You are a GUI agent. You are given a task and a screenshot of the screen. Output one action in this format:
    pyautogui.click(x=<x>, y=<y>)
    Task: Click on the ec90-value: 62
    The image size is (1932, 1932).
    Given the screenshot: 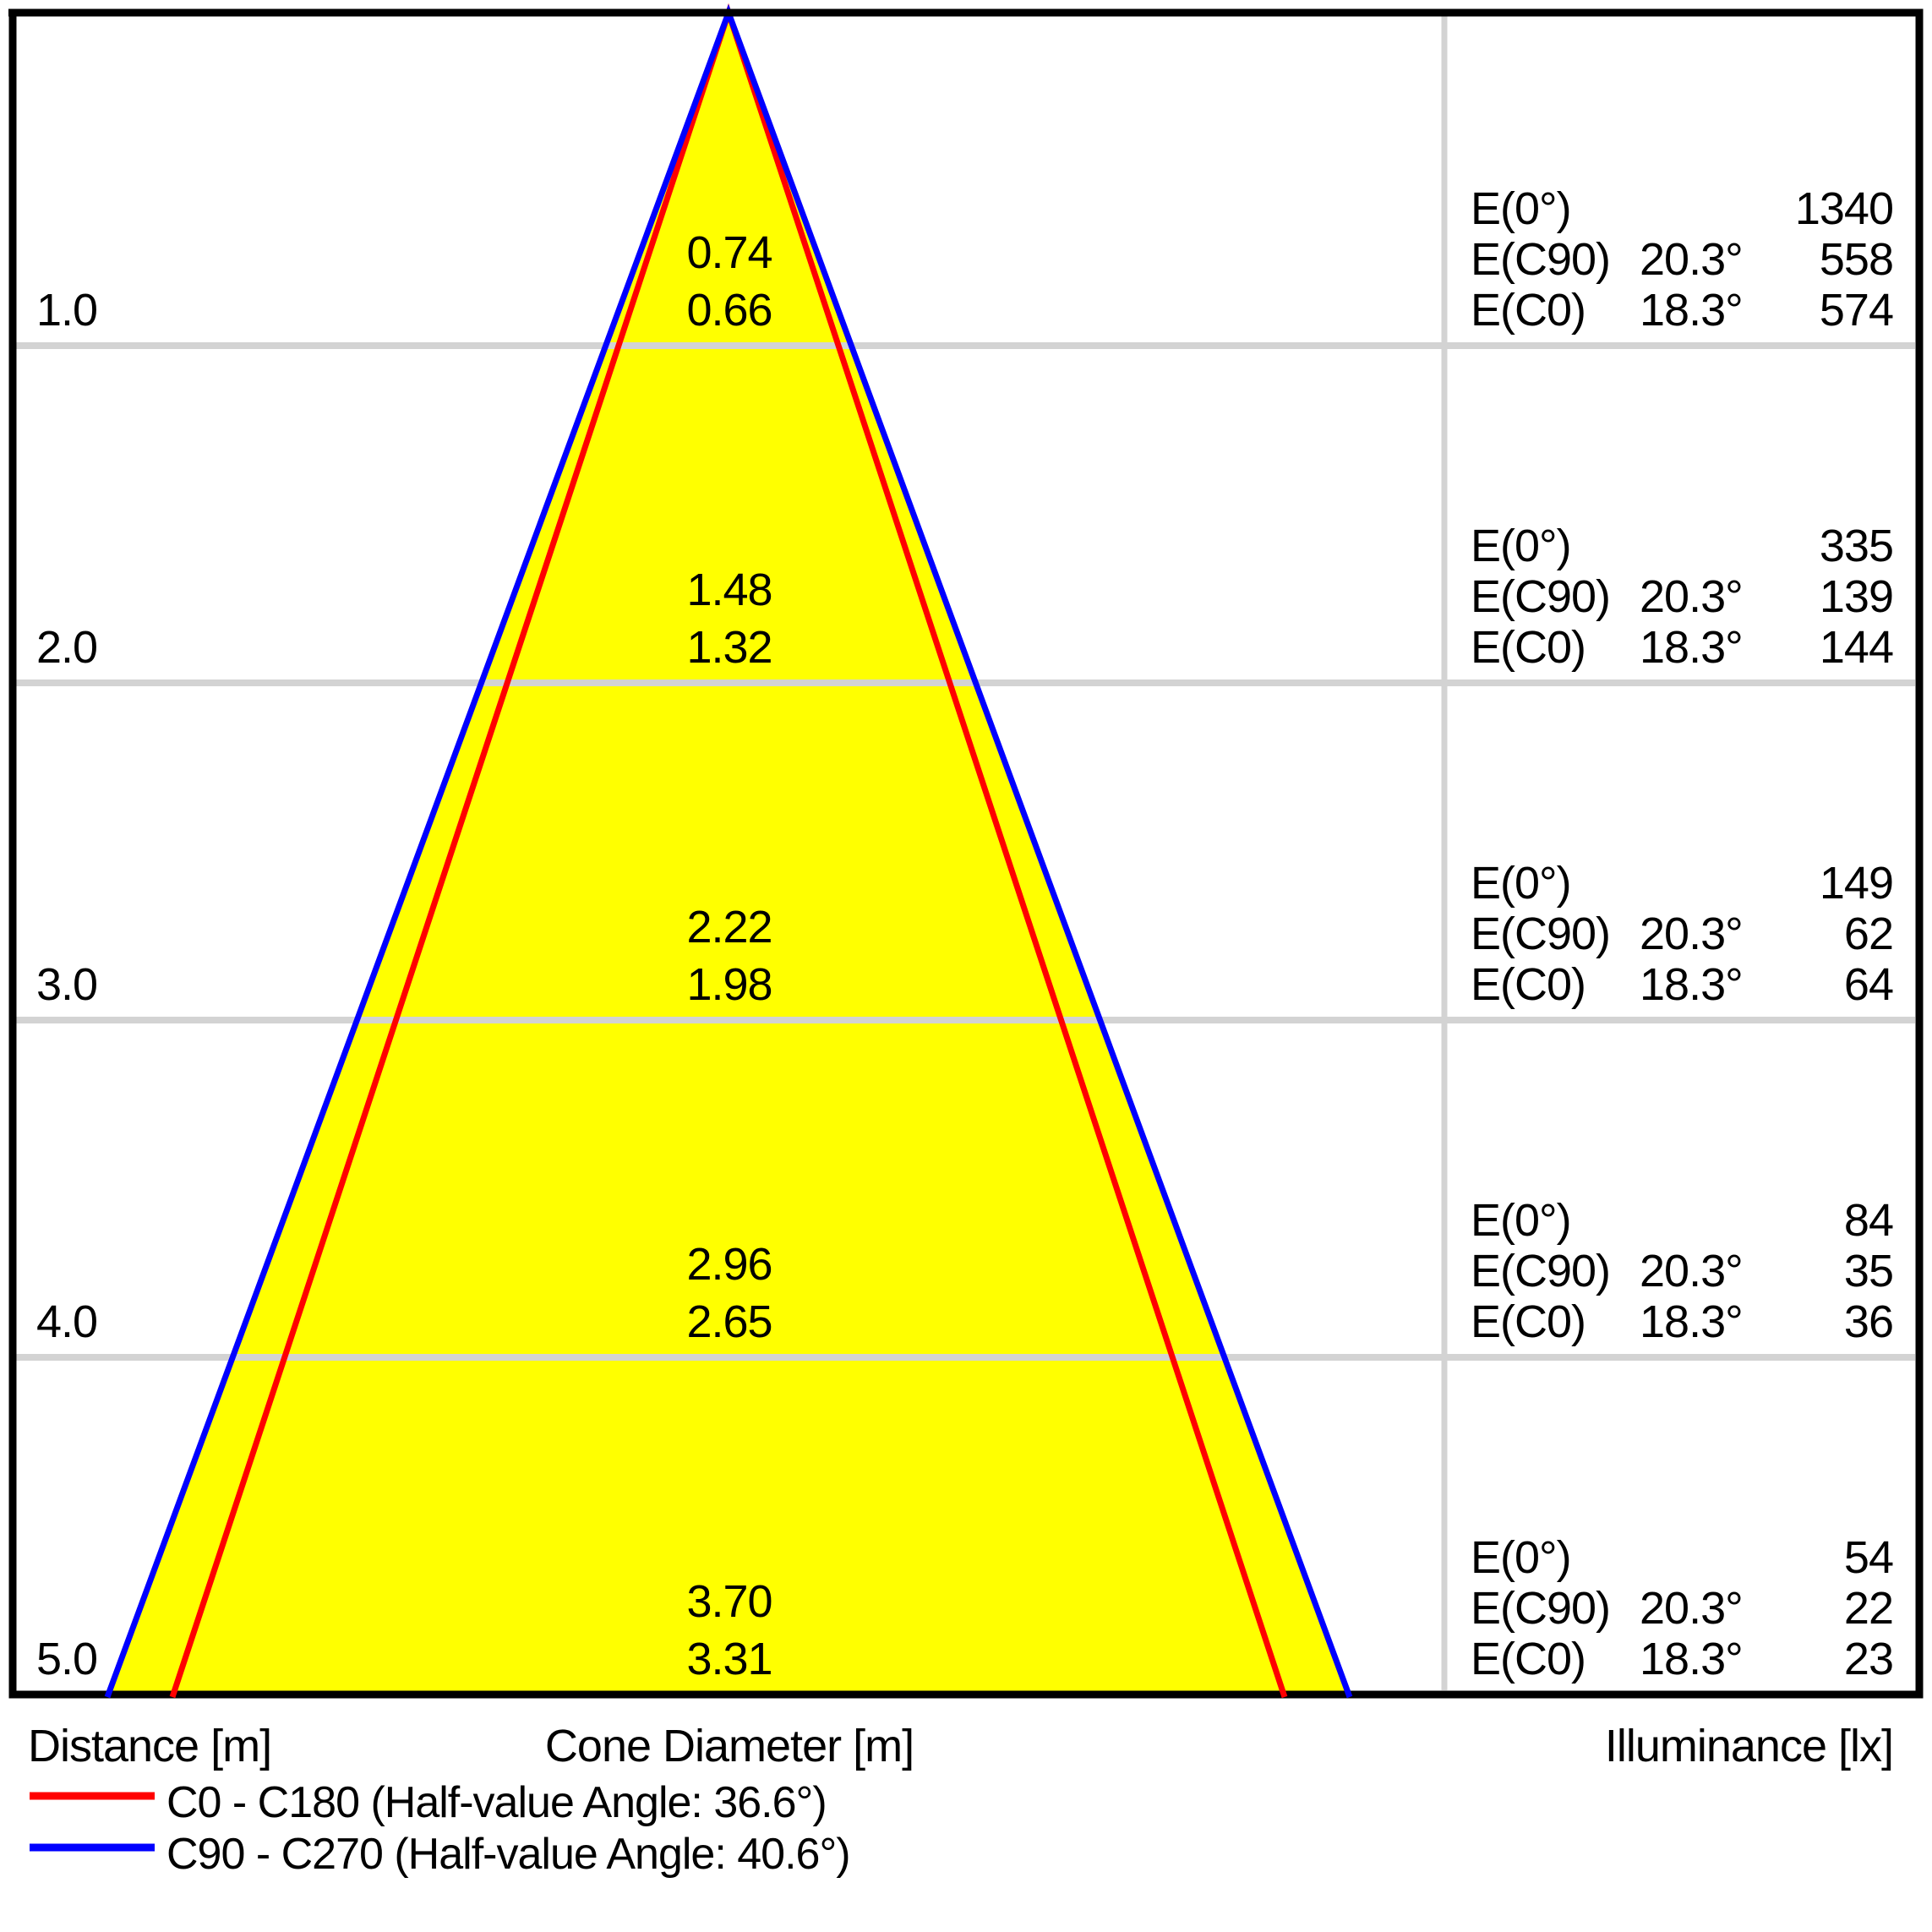 What is the action you would take?
    pyautogui.click(x=1868, y=934)
    